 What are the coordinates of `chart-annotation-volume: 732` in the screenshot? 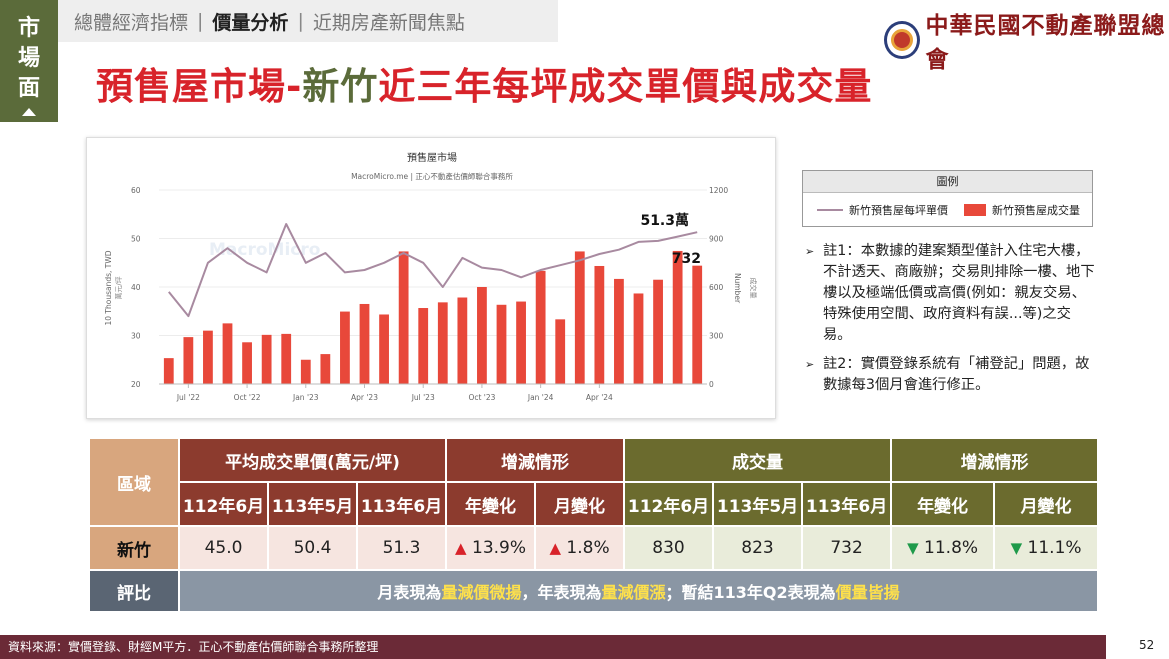 It's located at (686, 259).